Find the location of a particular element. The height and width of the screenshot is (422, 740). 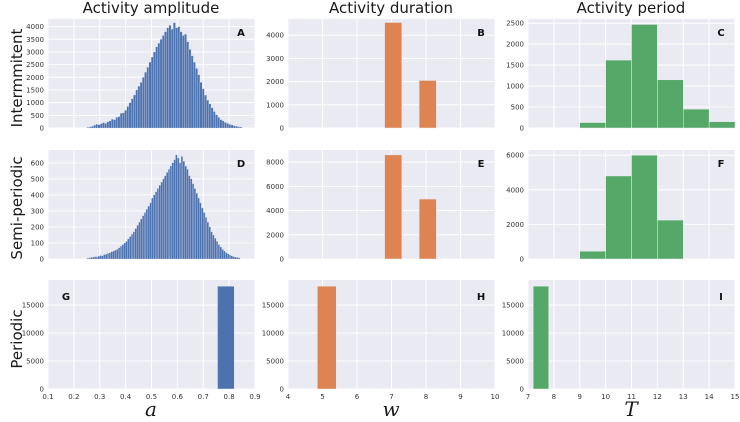

column-title-duration: Activity duration is located at coordinates (391, 8).